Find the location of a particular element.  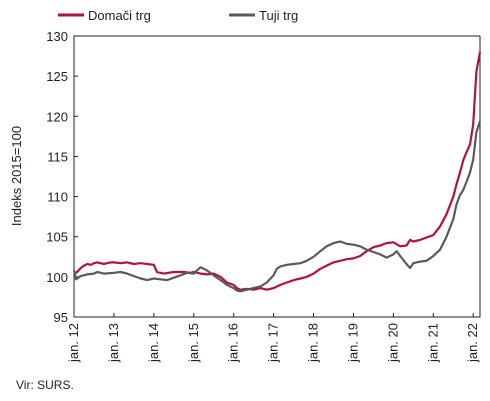

y-tick-label: 130 is located at coordinates (57, 36).